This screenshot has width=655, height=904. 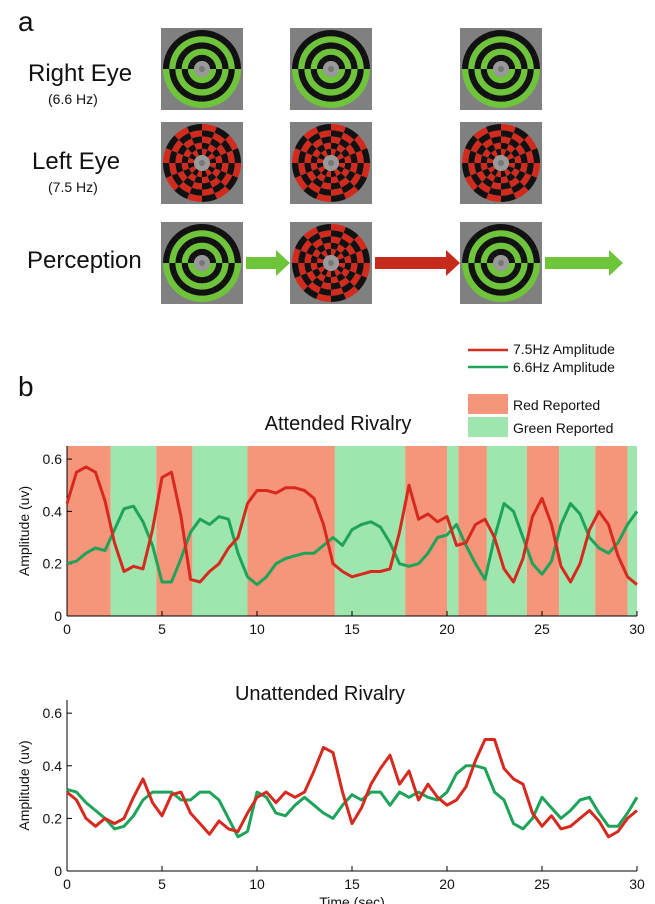 What do you see at coordinates (320, 694) in the screenshot?
I see `chart-title: Unattended Rivalry` at bounding box center [320, 694].